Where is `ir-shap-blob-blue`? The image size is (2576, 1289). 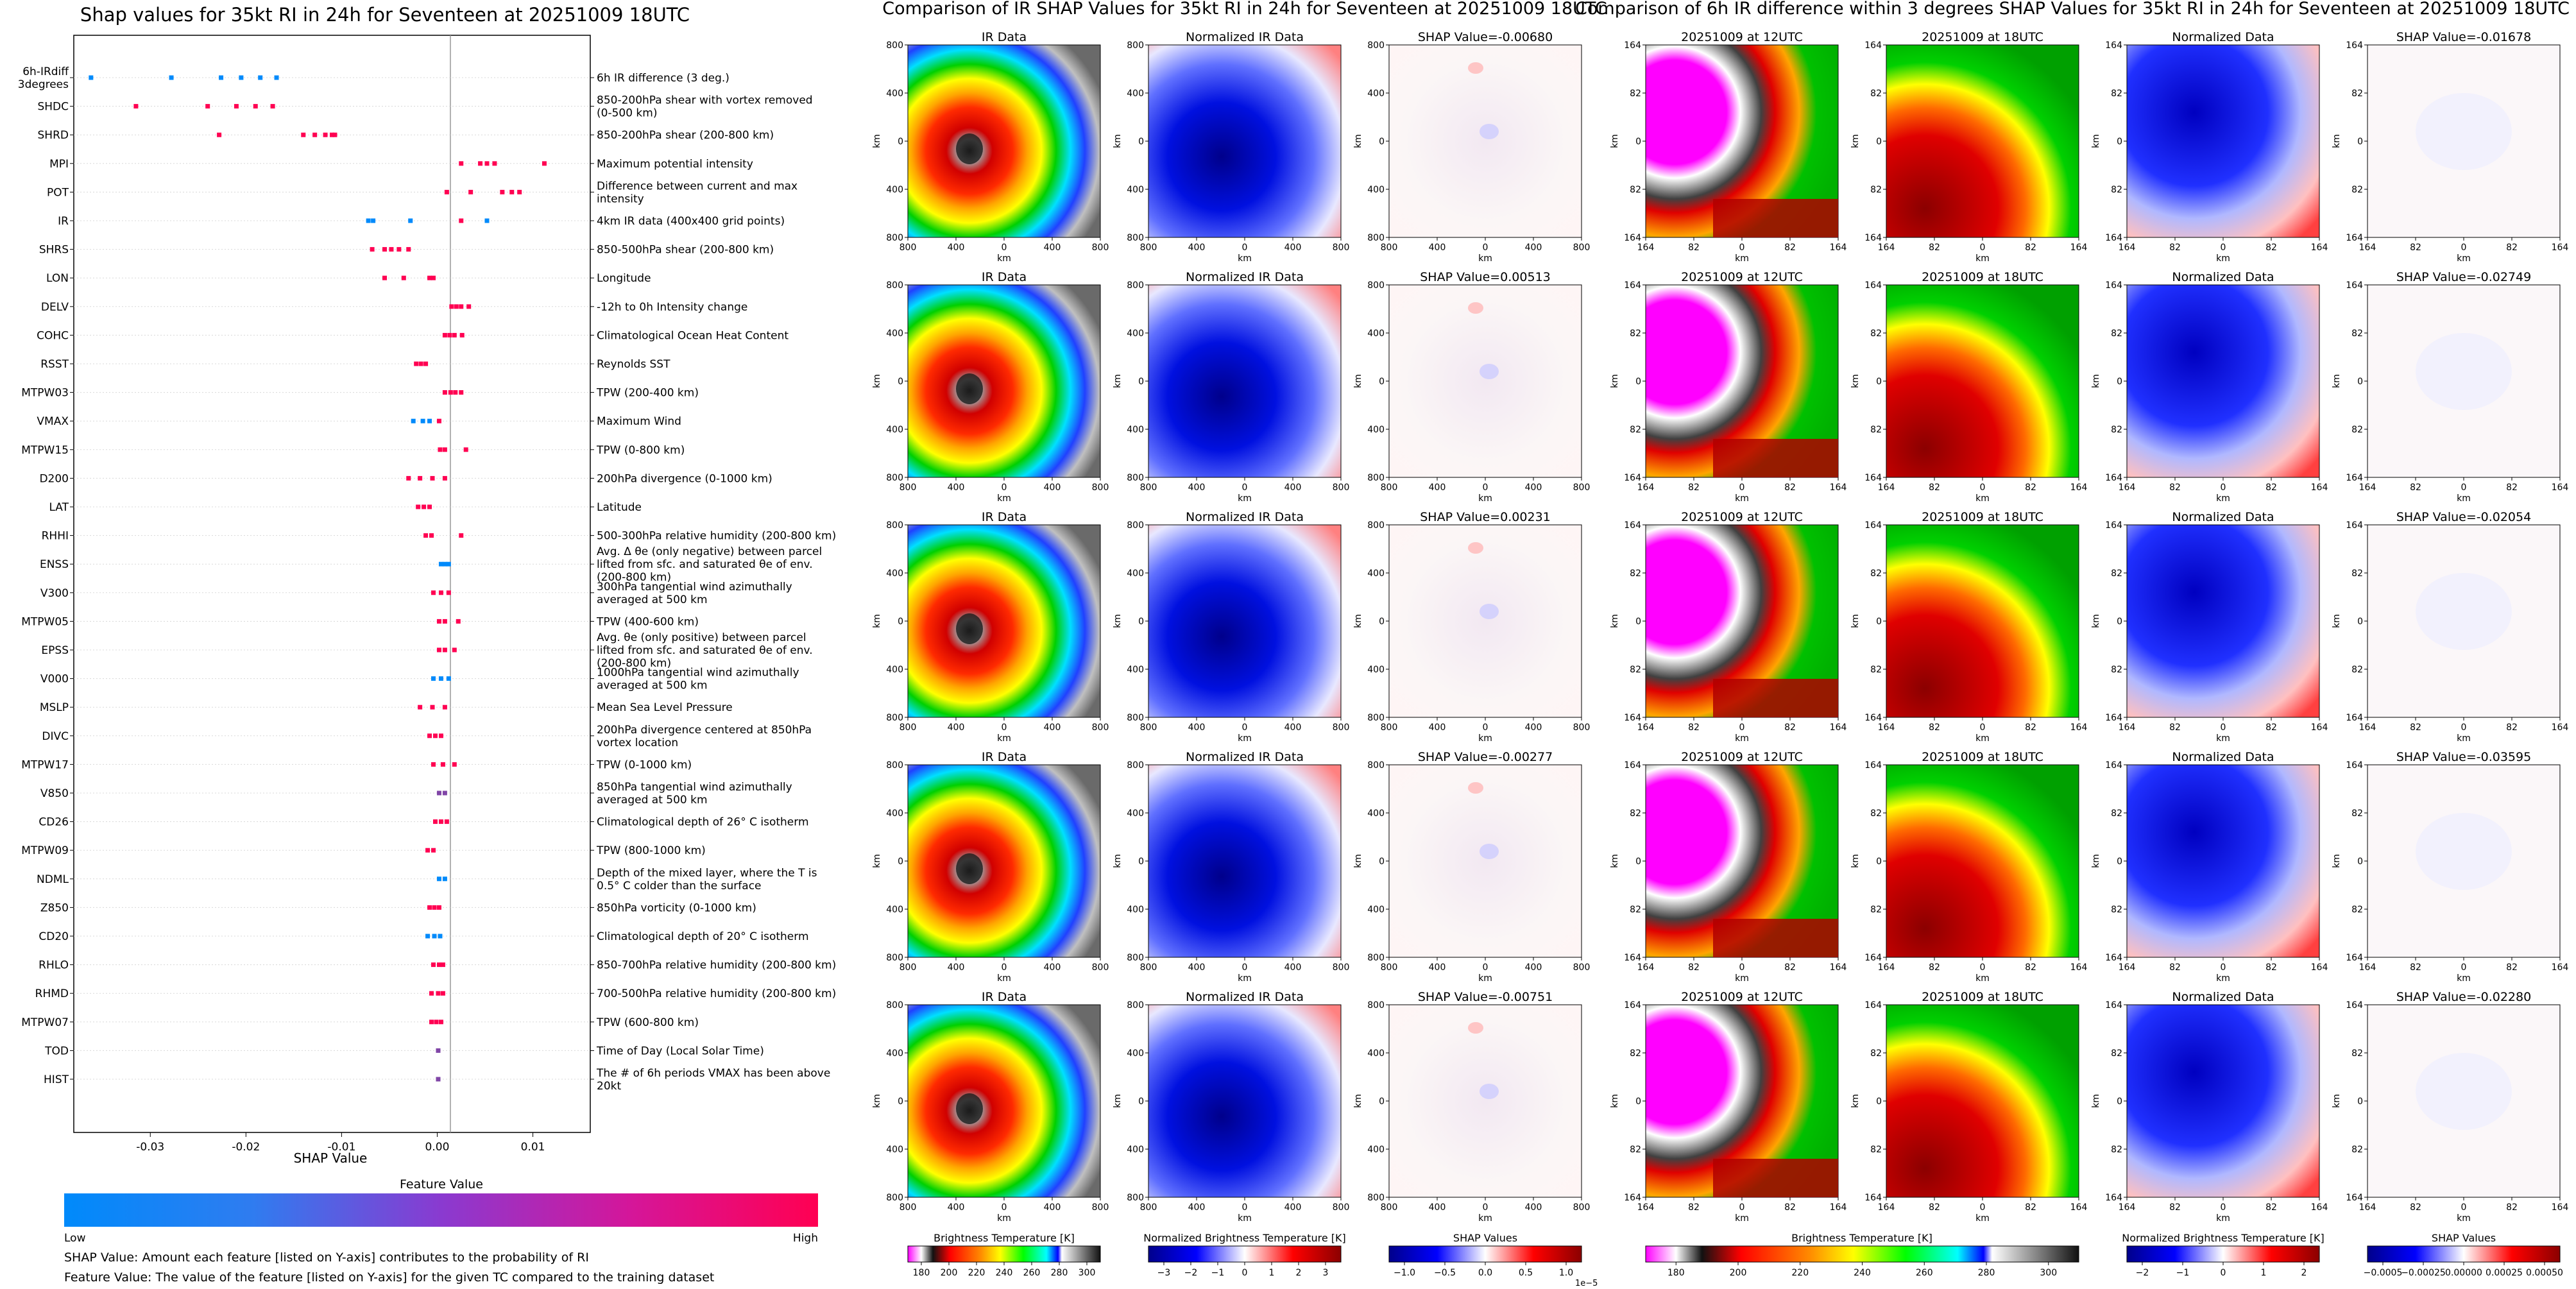 ir-shap-blob-blue is located at coordinates (1489, 852).